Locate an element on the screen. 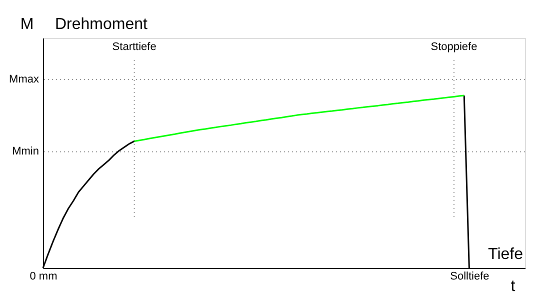  x-tick-label: Solltiefe is located at coordinates (470, 276).